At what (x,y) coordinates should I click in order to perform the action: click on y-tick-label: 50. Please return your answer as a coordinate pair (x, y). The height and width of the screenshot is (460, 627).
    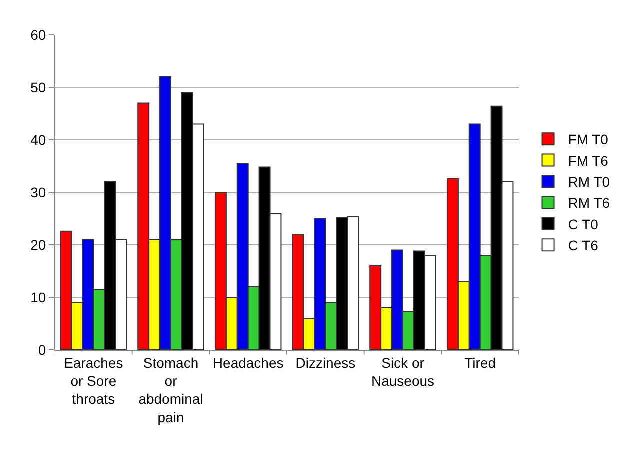
    Looking at the image, I should click on (38, 87).